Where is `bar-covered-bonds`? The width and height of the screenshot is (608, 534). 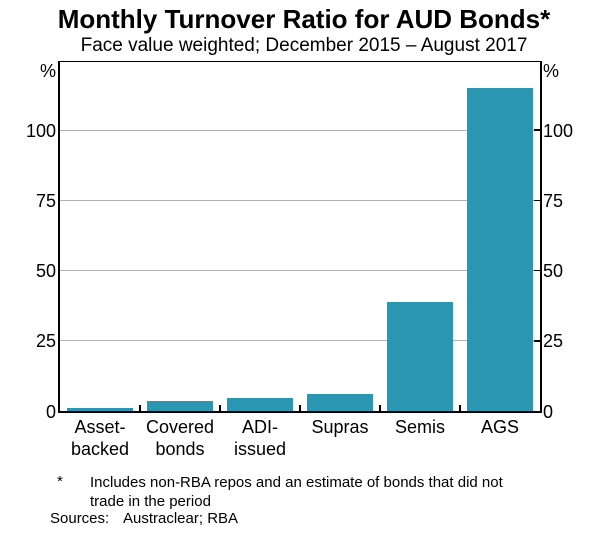 bar-covered-bonds is located at coordinates (180, 406).